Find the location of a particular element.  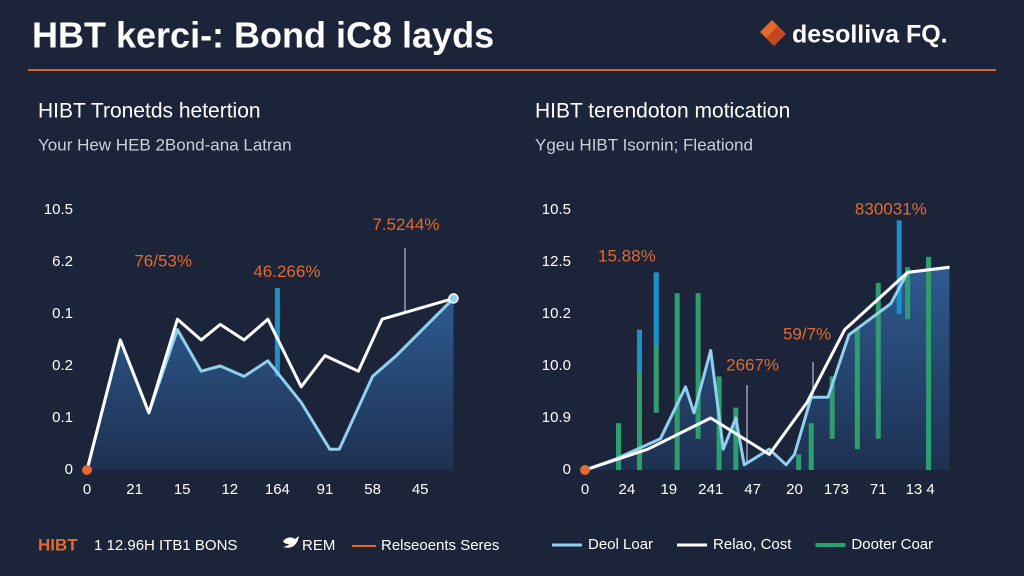

legend-label: Relao, Cost is located at coordinates (752, 544).